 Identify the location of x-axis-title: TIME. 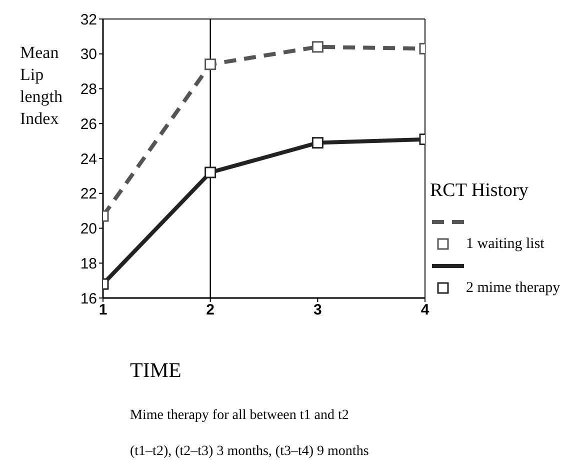
(156, 370).